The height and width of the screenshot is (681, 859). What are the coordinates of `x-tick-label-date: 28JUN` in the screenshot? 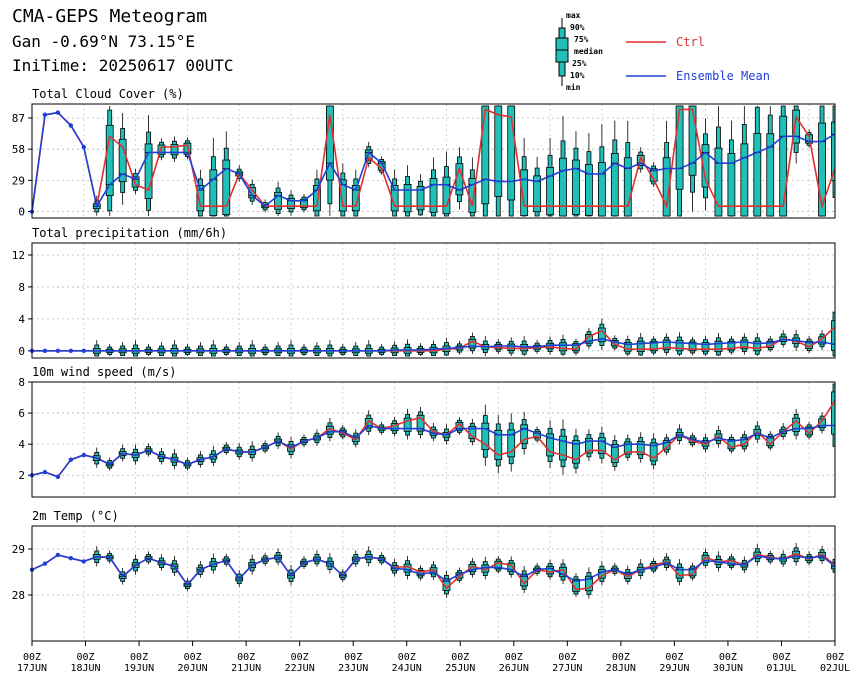 It's located at (621, 668).